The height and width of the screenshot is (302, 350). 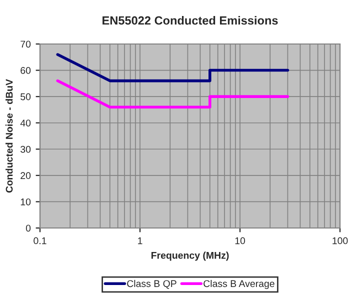 I want to click on chart-title: EN55022 Conducted Emissions, so click(x=190, y=20).